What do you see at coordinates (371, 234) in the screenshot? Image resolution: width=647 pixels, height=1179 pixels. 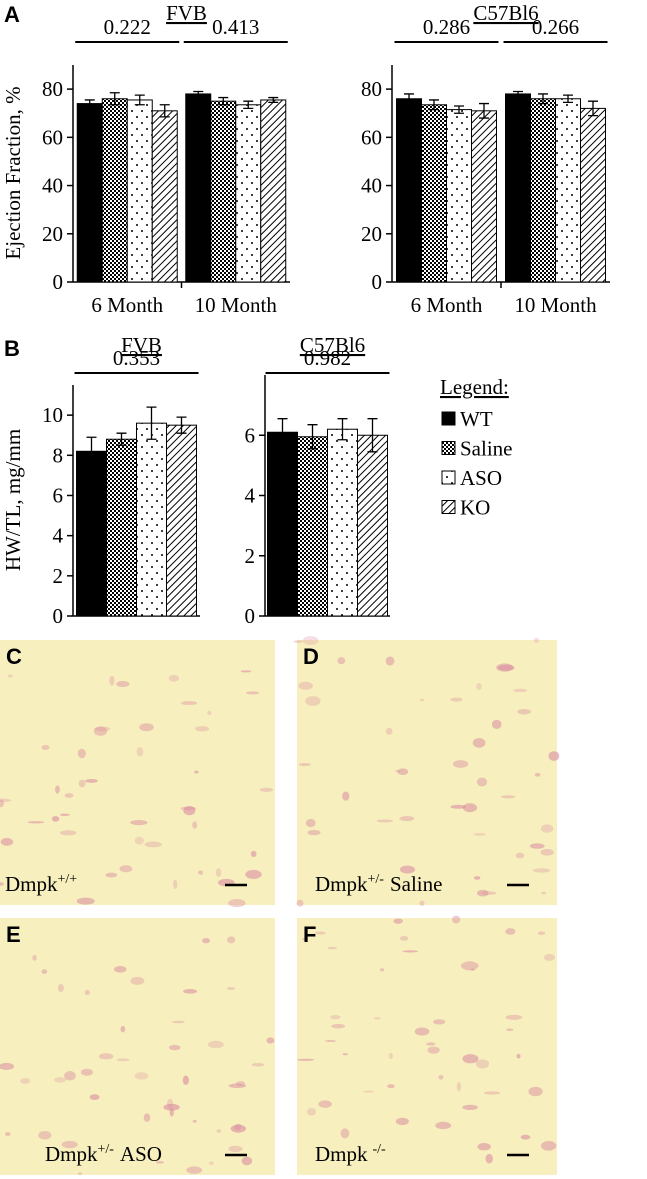 I see `y-tick-label: 20` at bounding box center [371, 234].